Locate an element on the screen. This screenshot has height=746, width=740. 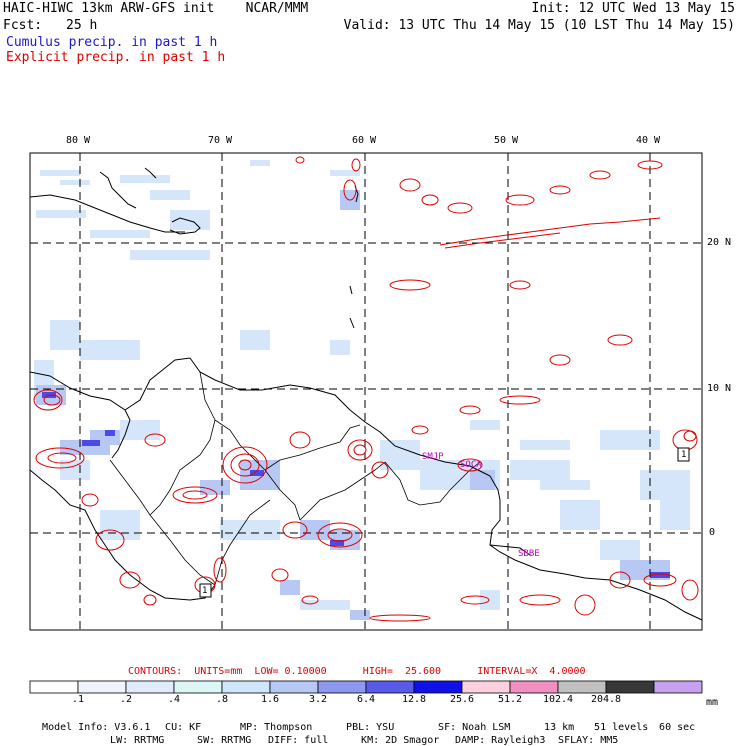
colorbar-tick-label: .8 is located at coordinates (222, 699).